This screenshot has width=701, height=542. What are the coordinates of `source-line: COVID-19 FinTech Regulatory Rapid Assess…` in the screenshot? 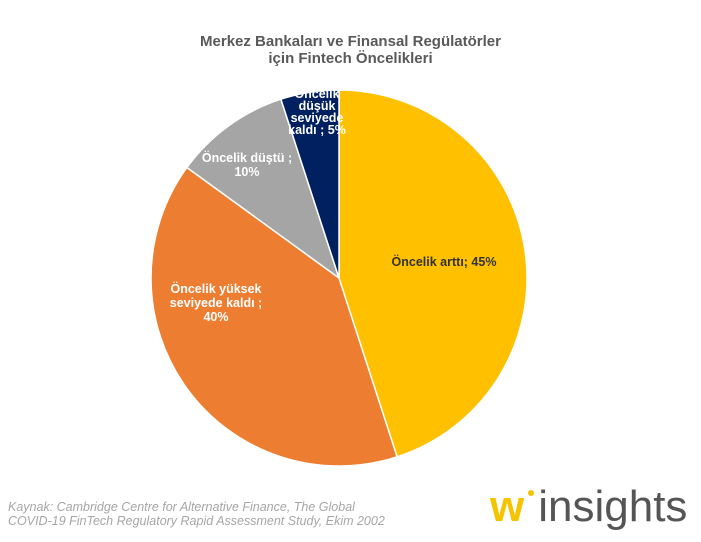 It's located at (196, 521).